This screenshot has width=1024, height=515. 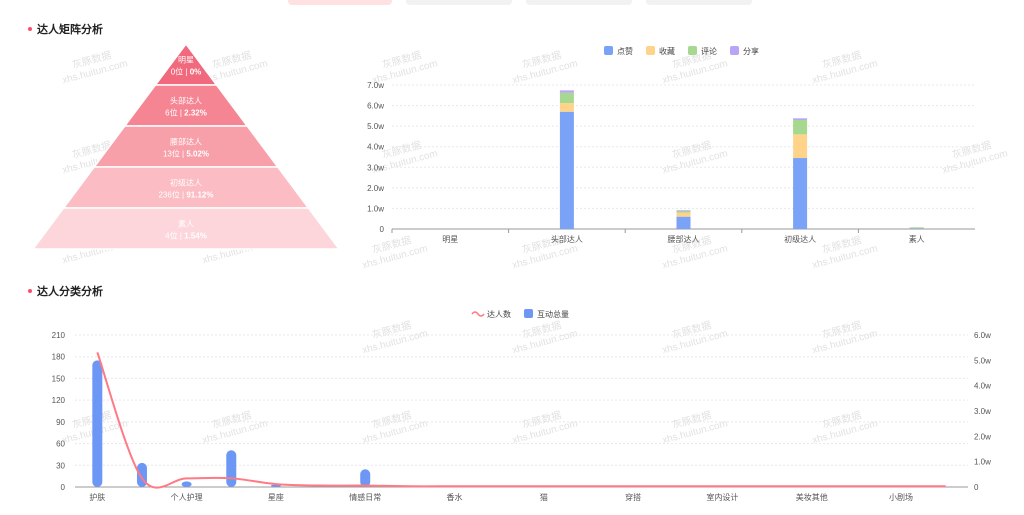 What do you see at coordinates (544, 497) in the screenshot?
I see `x-tick-label: 猫` at bounding box center [544, 497].